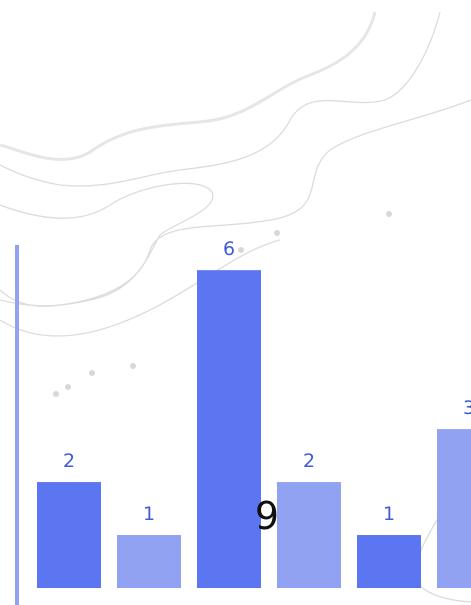  I want to click on overlay-text: 9, so click(267, 516).